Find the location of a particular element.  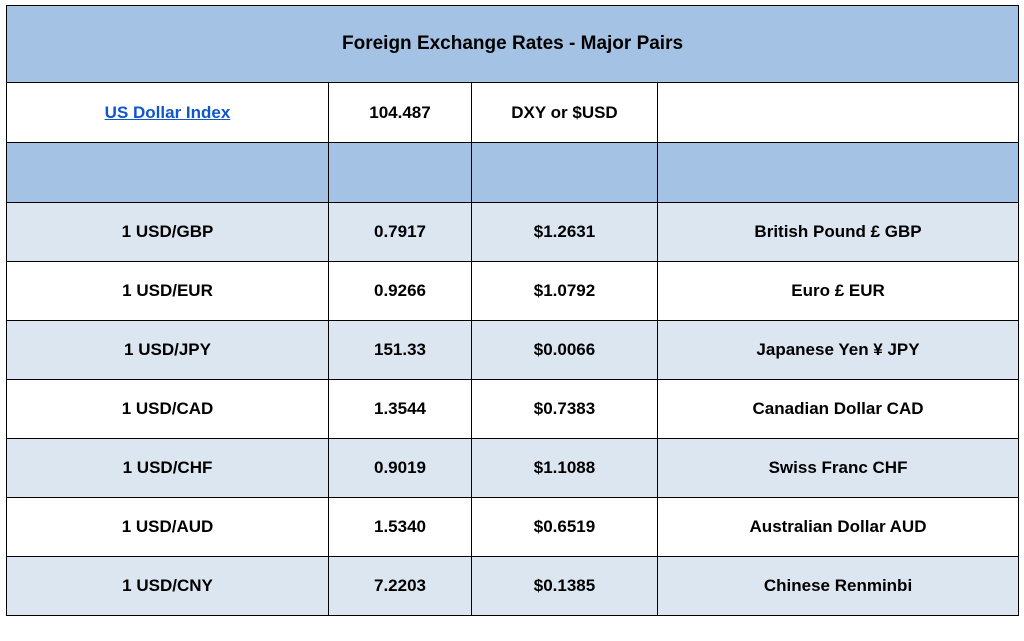

rate-cell: 151.33 is located at coordinates (400, 350).